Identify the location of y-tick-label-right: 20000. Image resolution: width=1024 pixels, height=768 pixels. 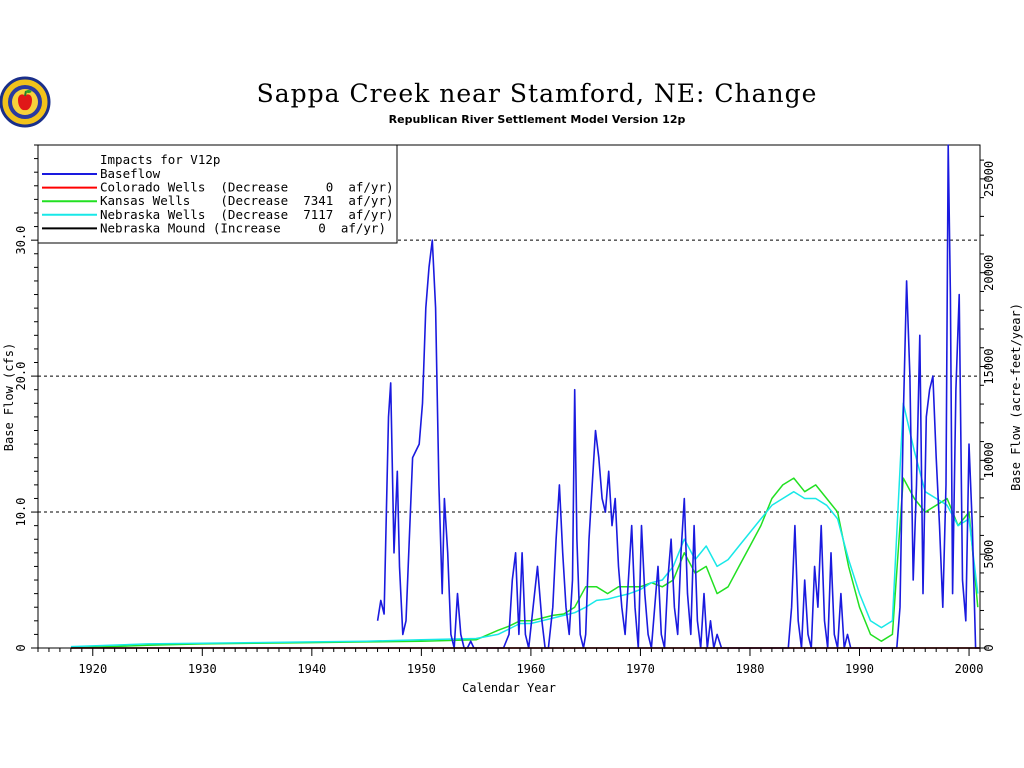
(989, 273).